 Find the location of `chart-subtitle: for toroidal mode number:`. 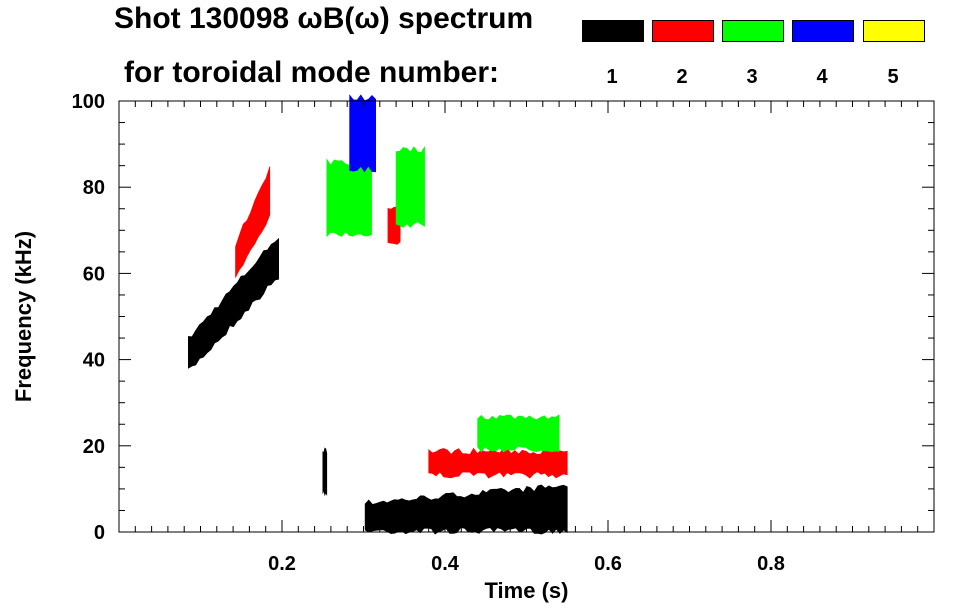

chart-subtitle: for toroidal mode number: is located at coordinates (311, 72).